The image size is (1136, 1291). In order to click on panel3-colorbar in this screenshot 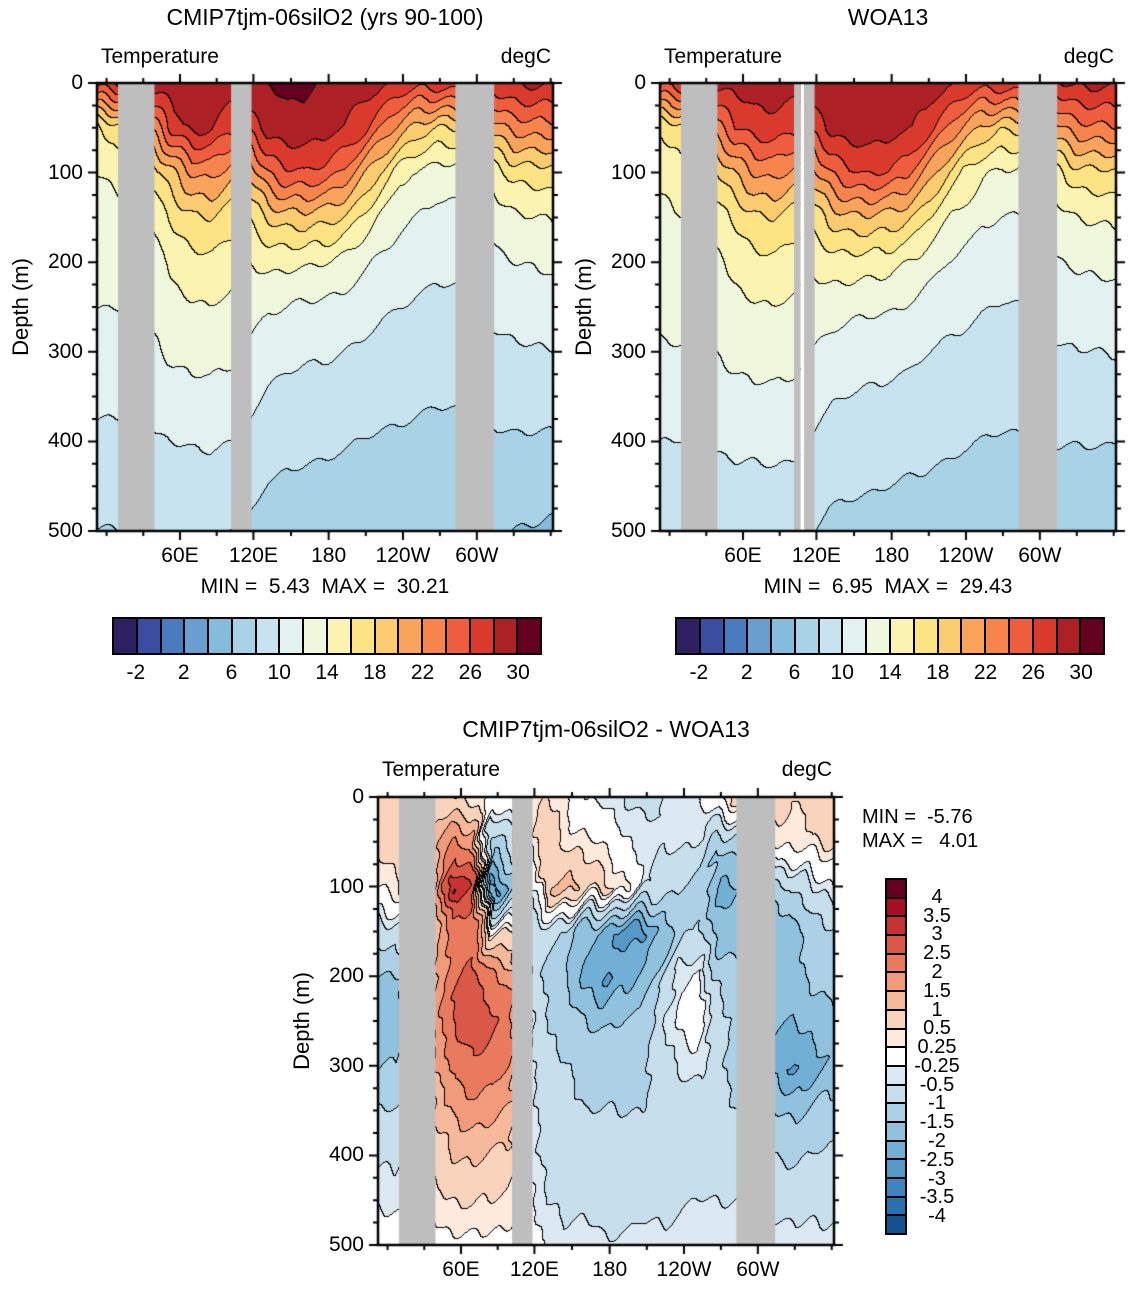, I will do `click(896, 1056)`.